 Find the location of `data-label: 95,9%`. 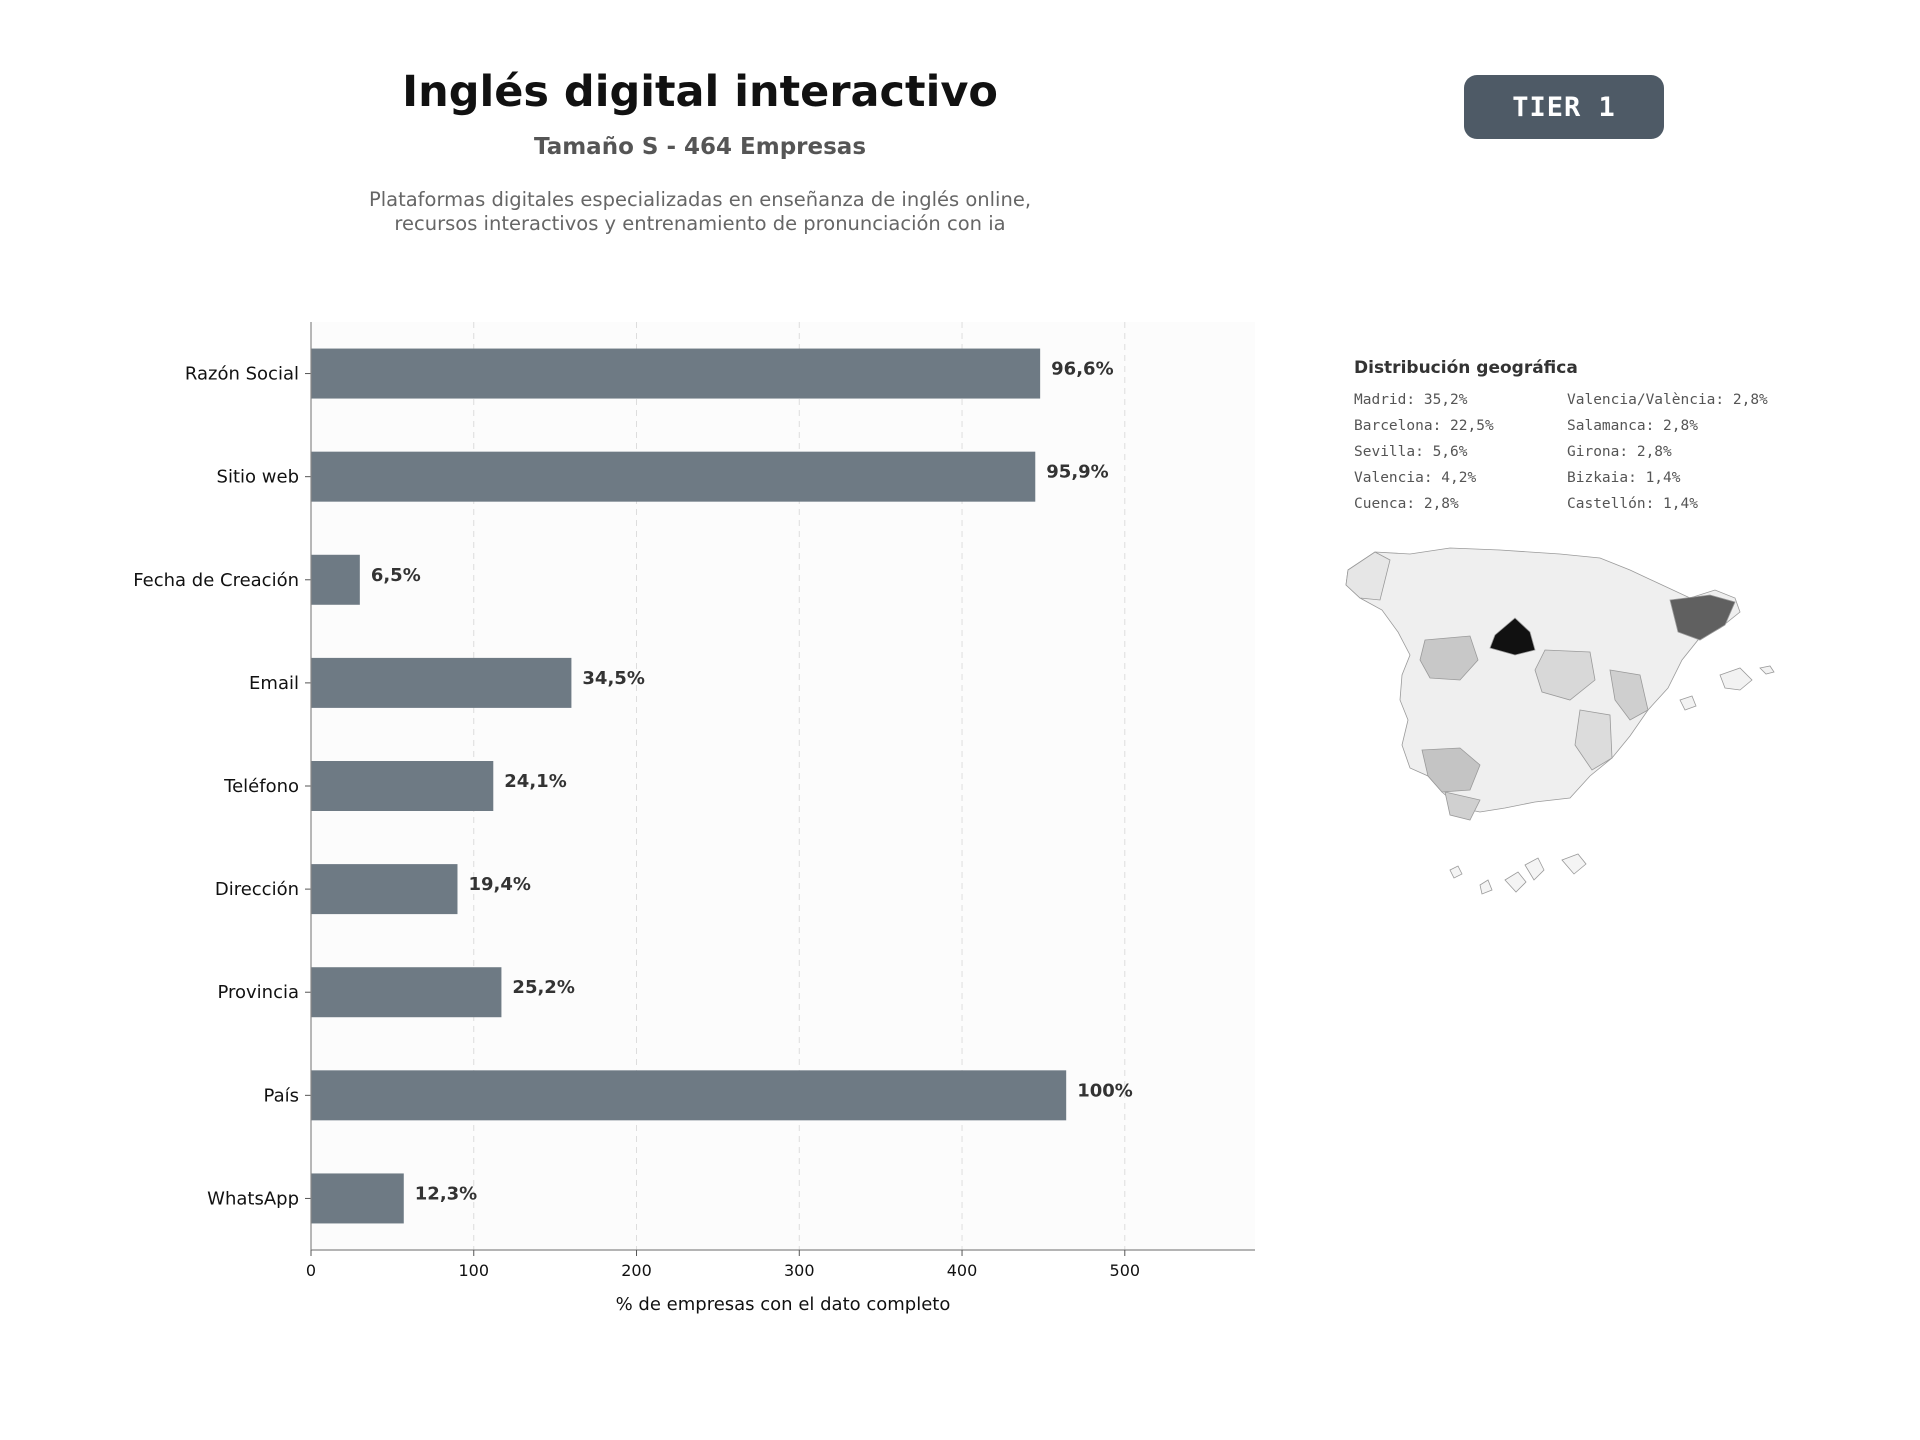

data-label: 95,9% is located at coordinates (1077, 472).